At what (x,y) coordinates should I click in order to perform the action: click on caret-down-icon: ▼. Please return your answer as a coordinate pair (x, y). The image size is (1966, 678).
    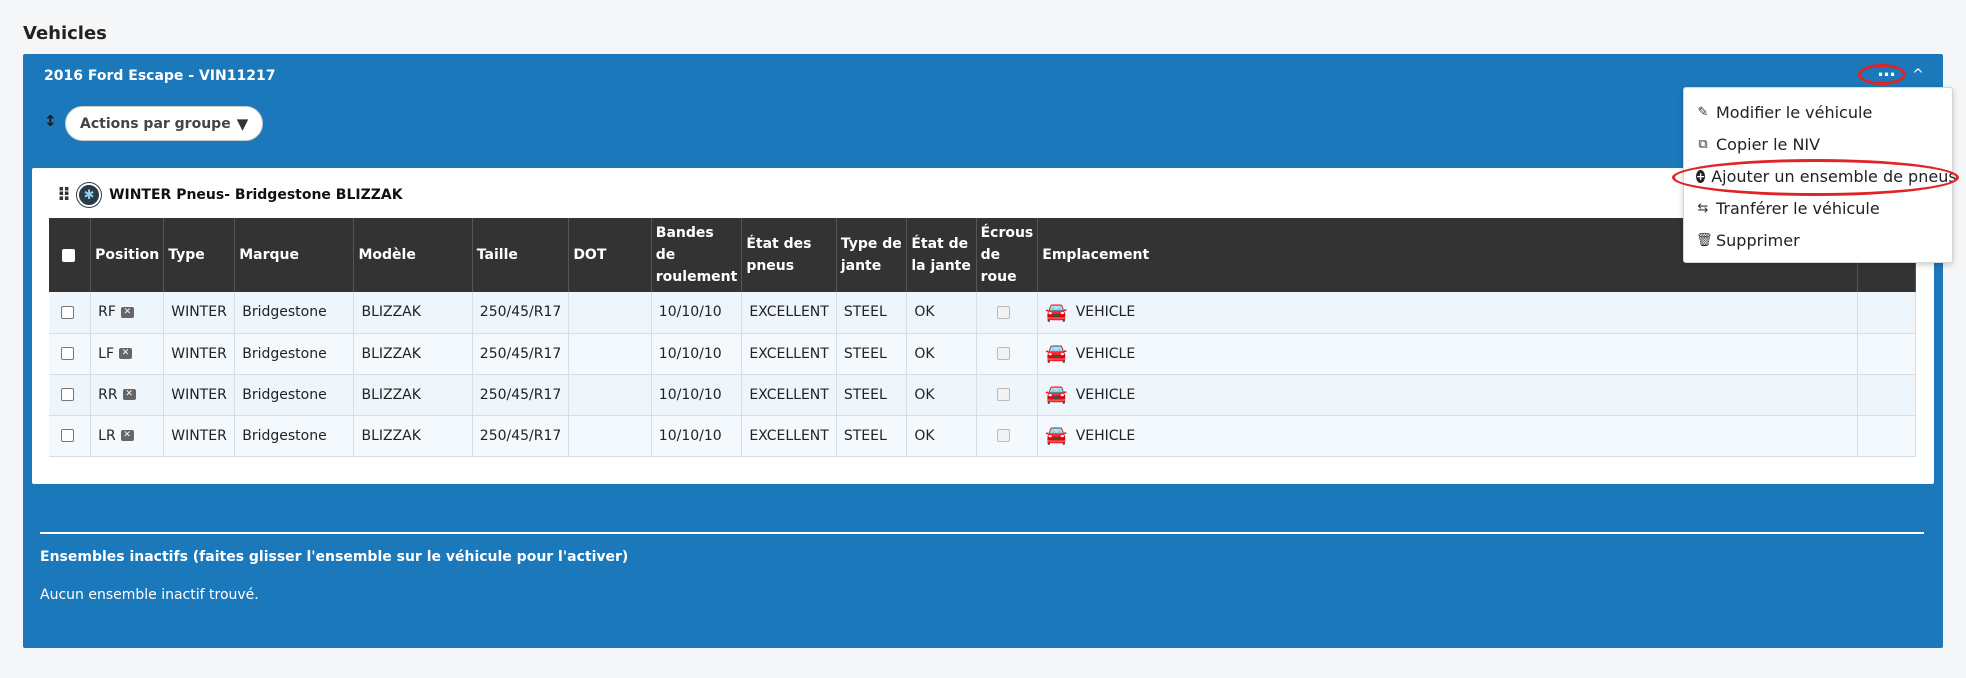
    Looking at the image, I should click on (242, 123).